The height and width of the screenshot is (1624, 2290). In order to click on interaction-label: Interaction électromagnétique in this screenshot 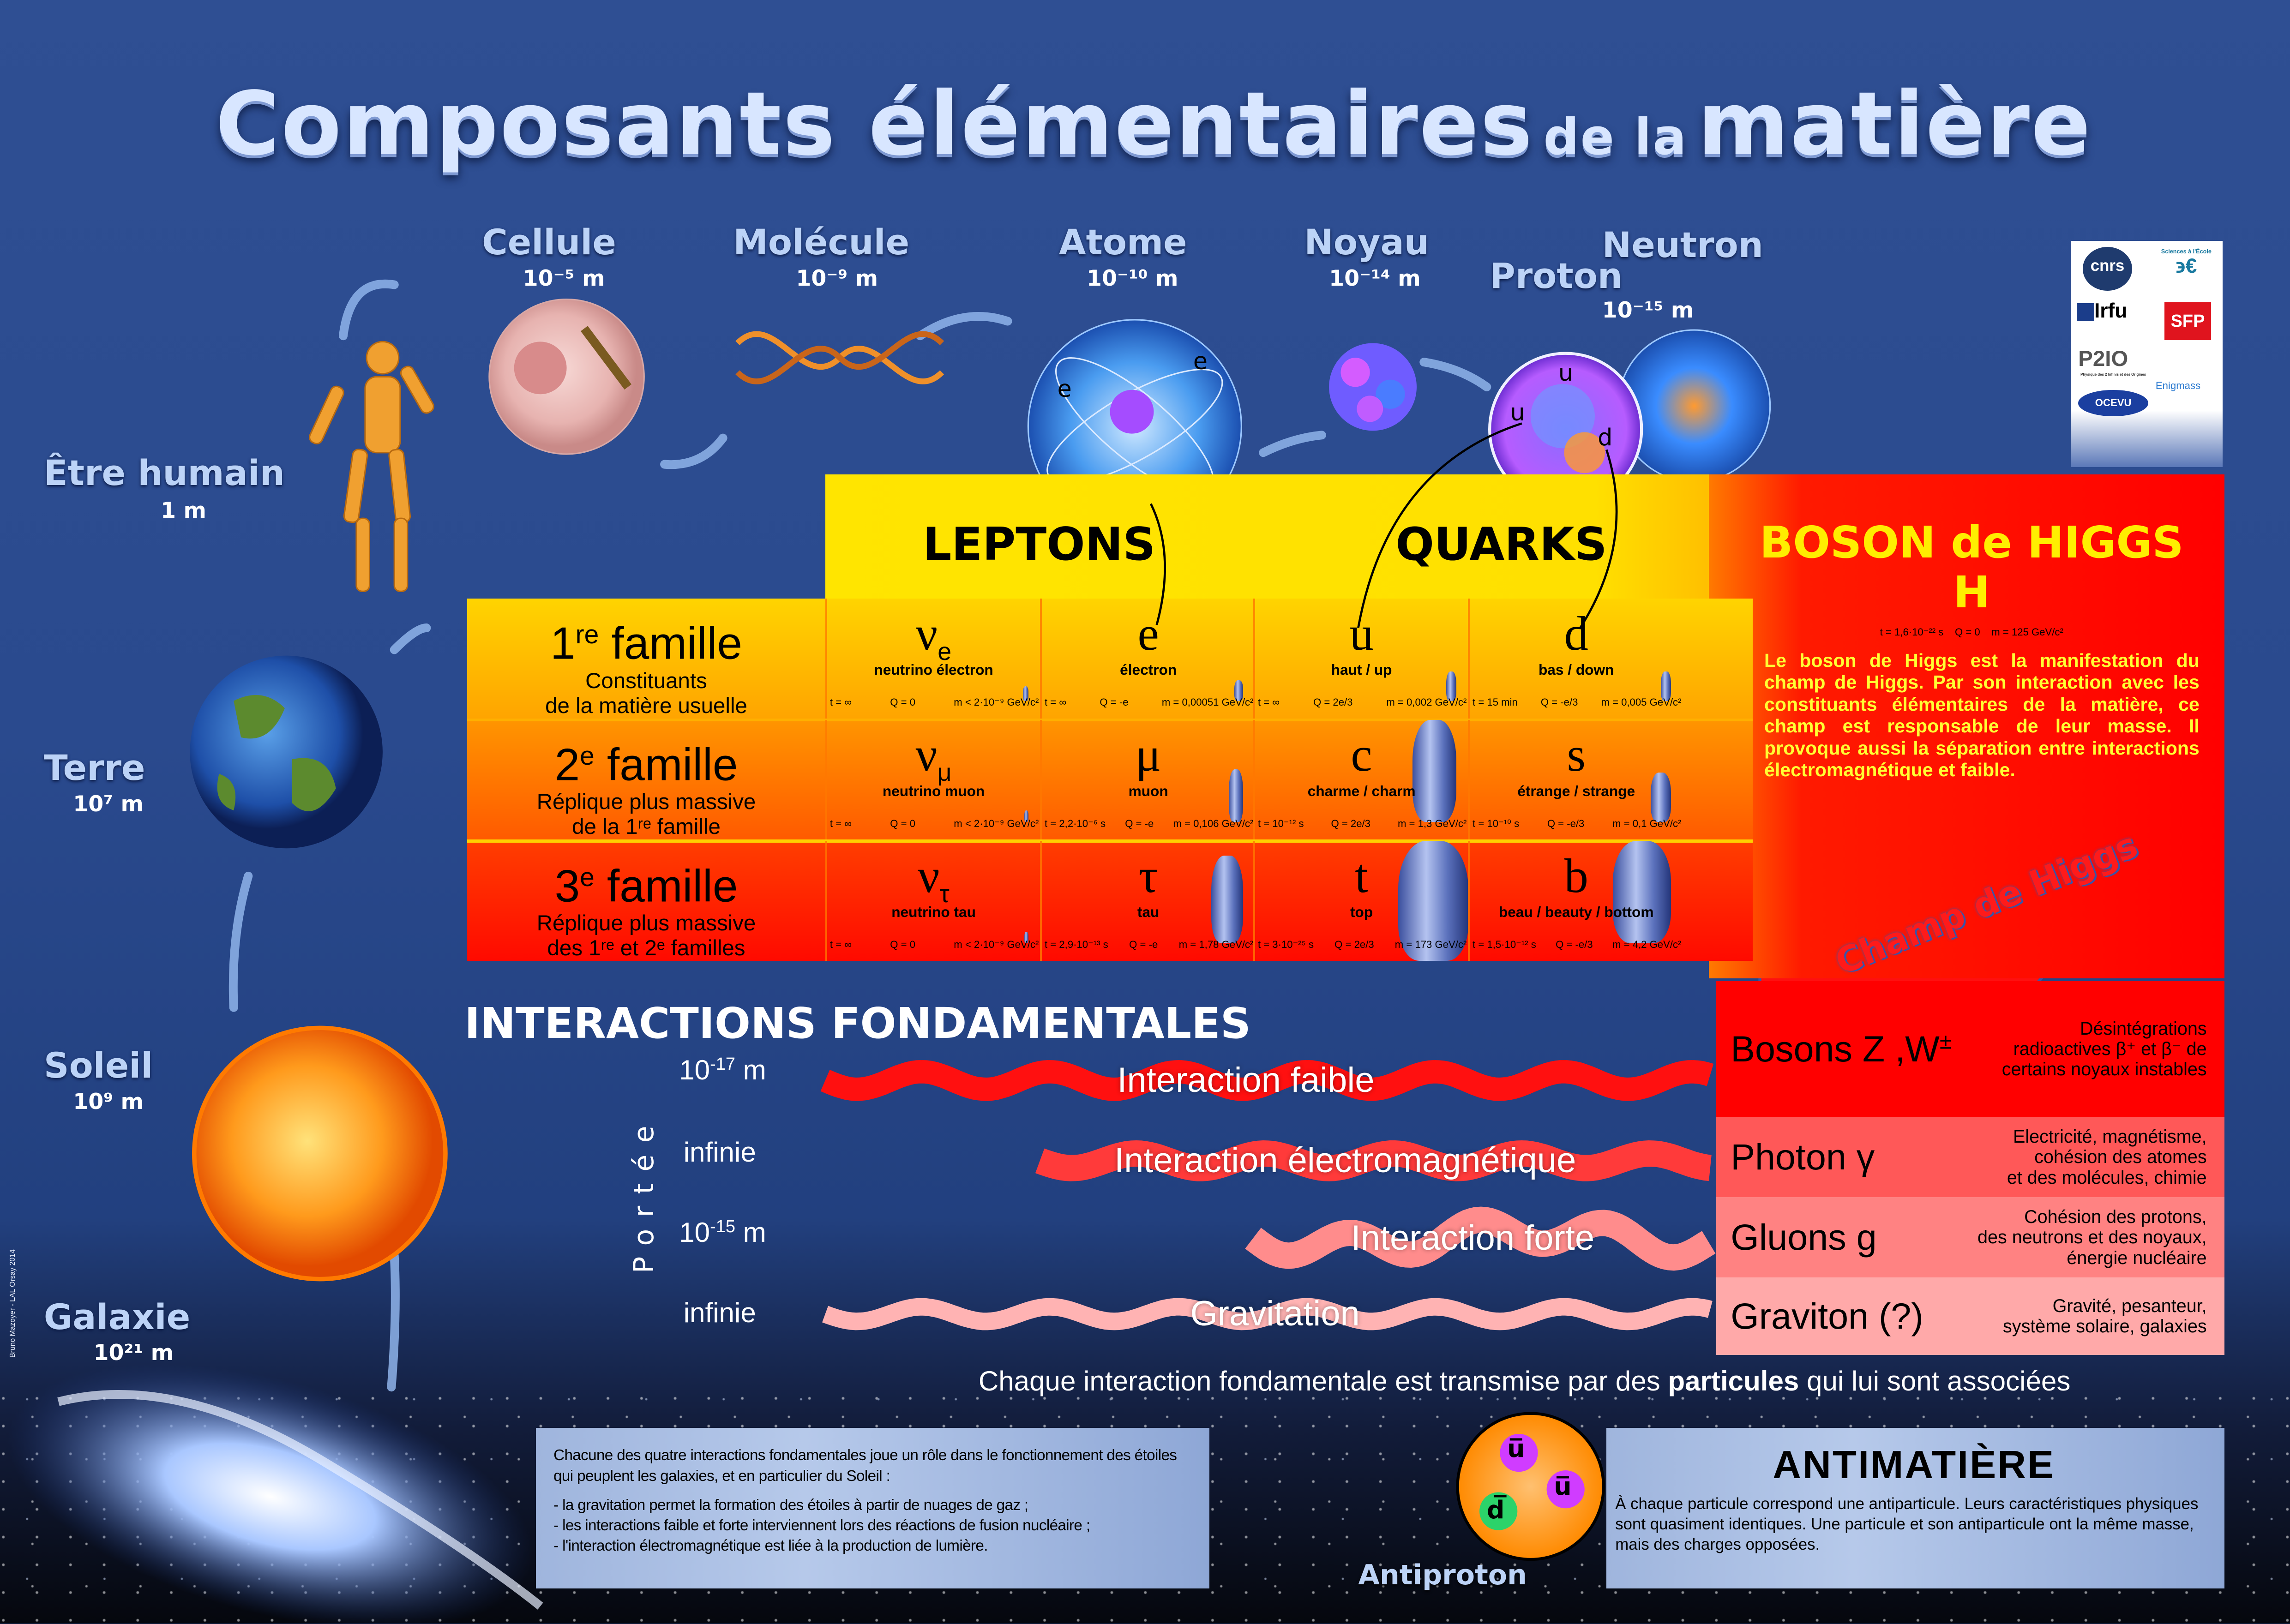, I will do `click(1345, 1160)`.